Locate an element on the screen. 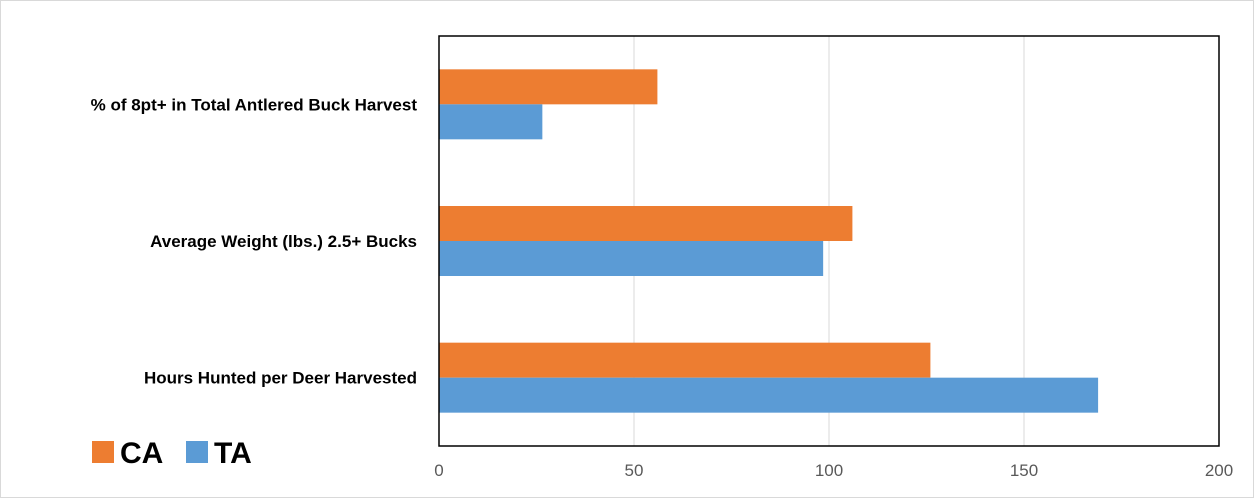  x-tick-label-0: 0 is located at coordinates (438, 470).